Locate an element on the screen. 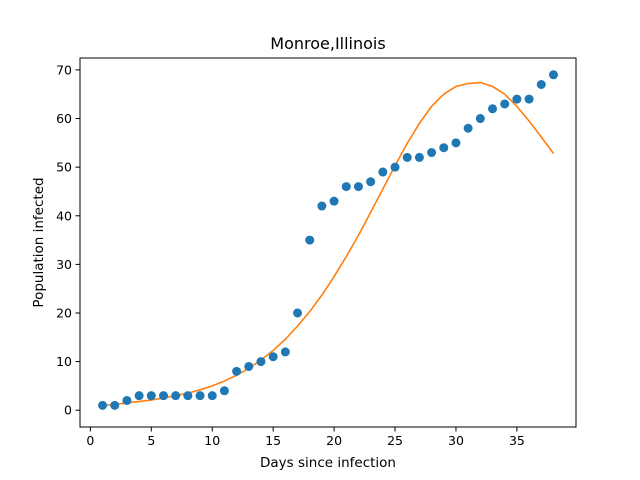  x-tick-label: 30 is located at coordinates (456, 440).